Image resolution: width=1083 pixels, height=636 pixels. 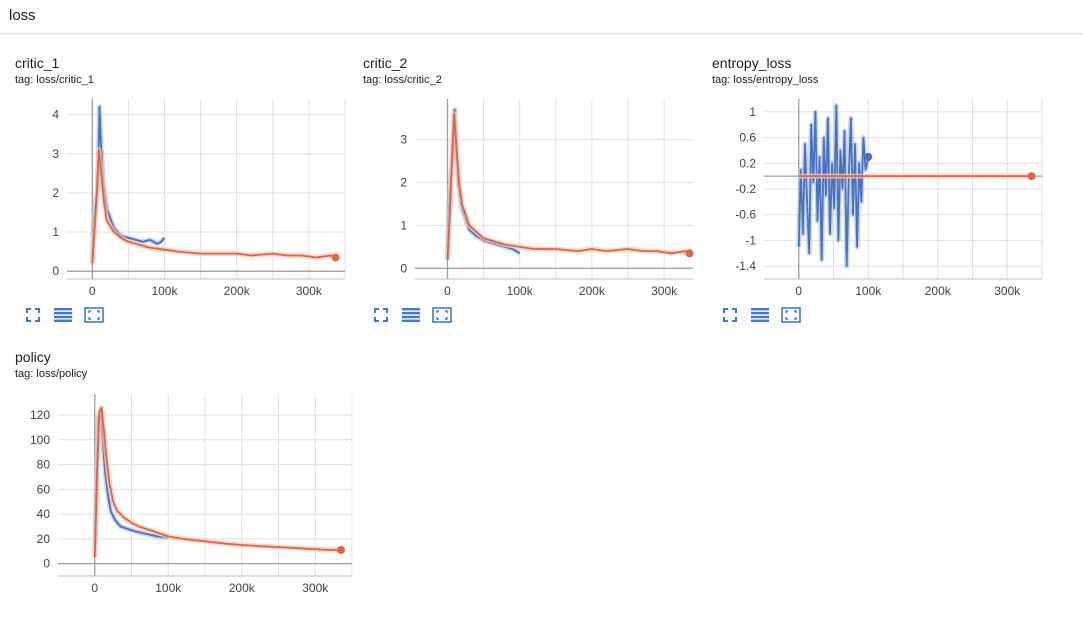 I want to click on chart-title: policy, so click(x=33, y=357).